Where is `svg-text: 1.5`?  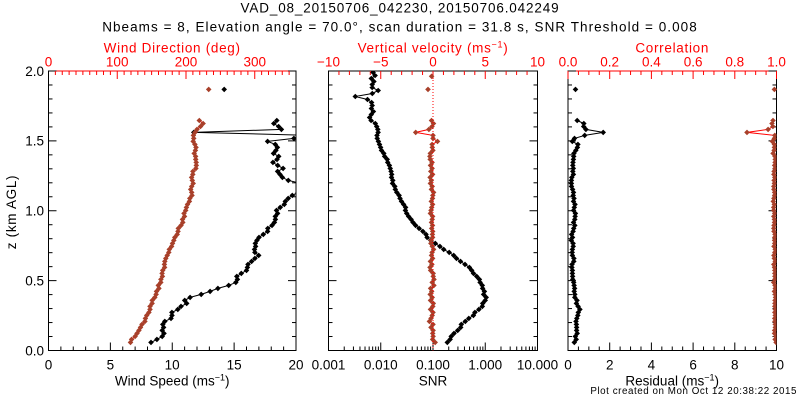 svg-text: 1.5 is located at coordinates (34, 141).